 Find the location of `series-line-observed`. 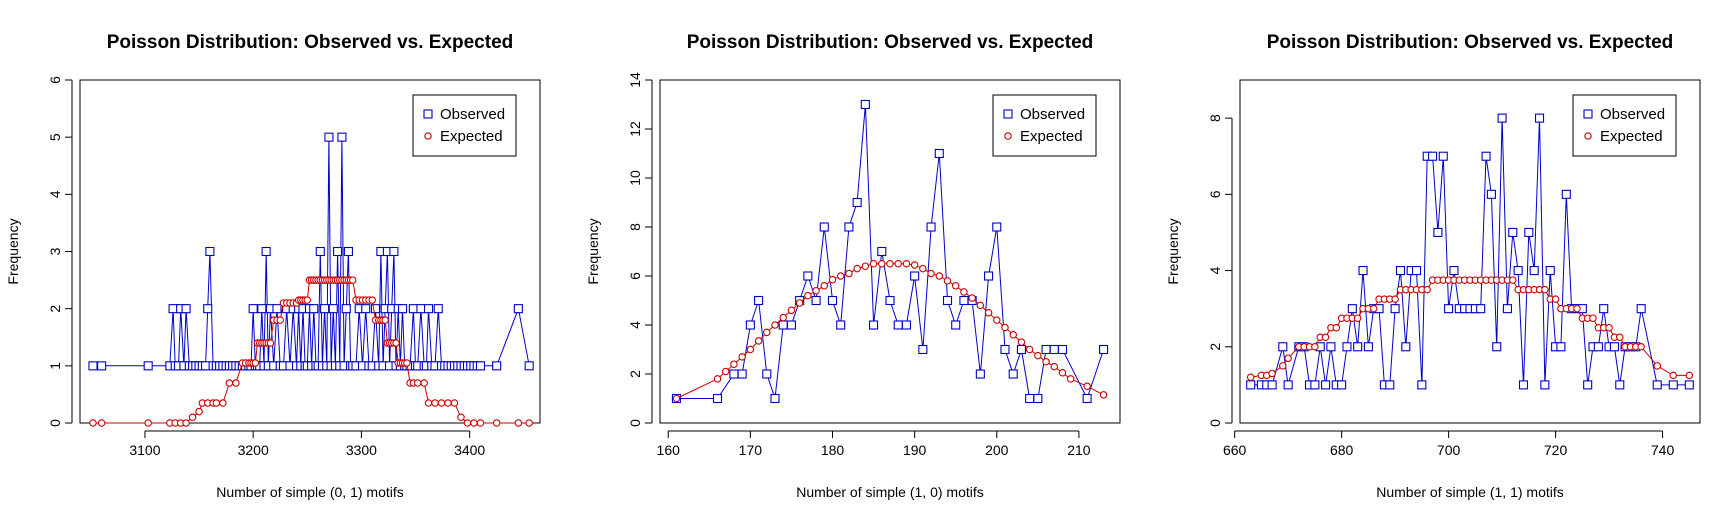

series-line-observed is located at coordinates (311, 252).